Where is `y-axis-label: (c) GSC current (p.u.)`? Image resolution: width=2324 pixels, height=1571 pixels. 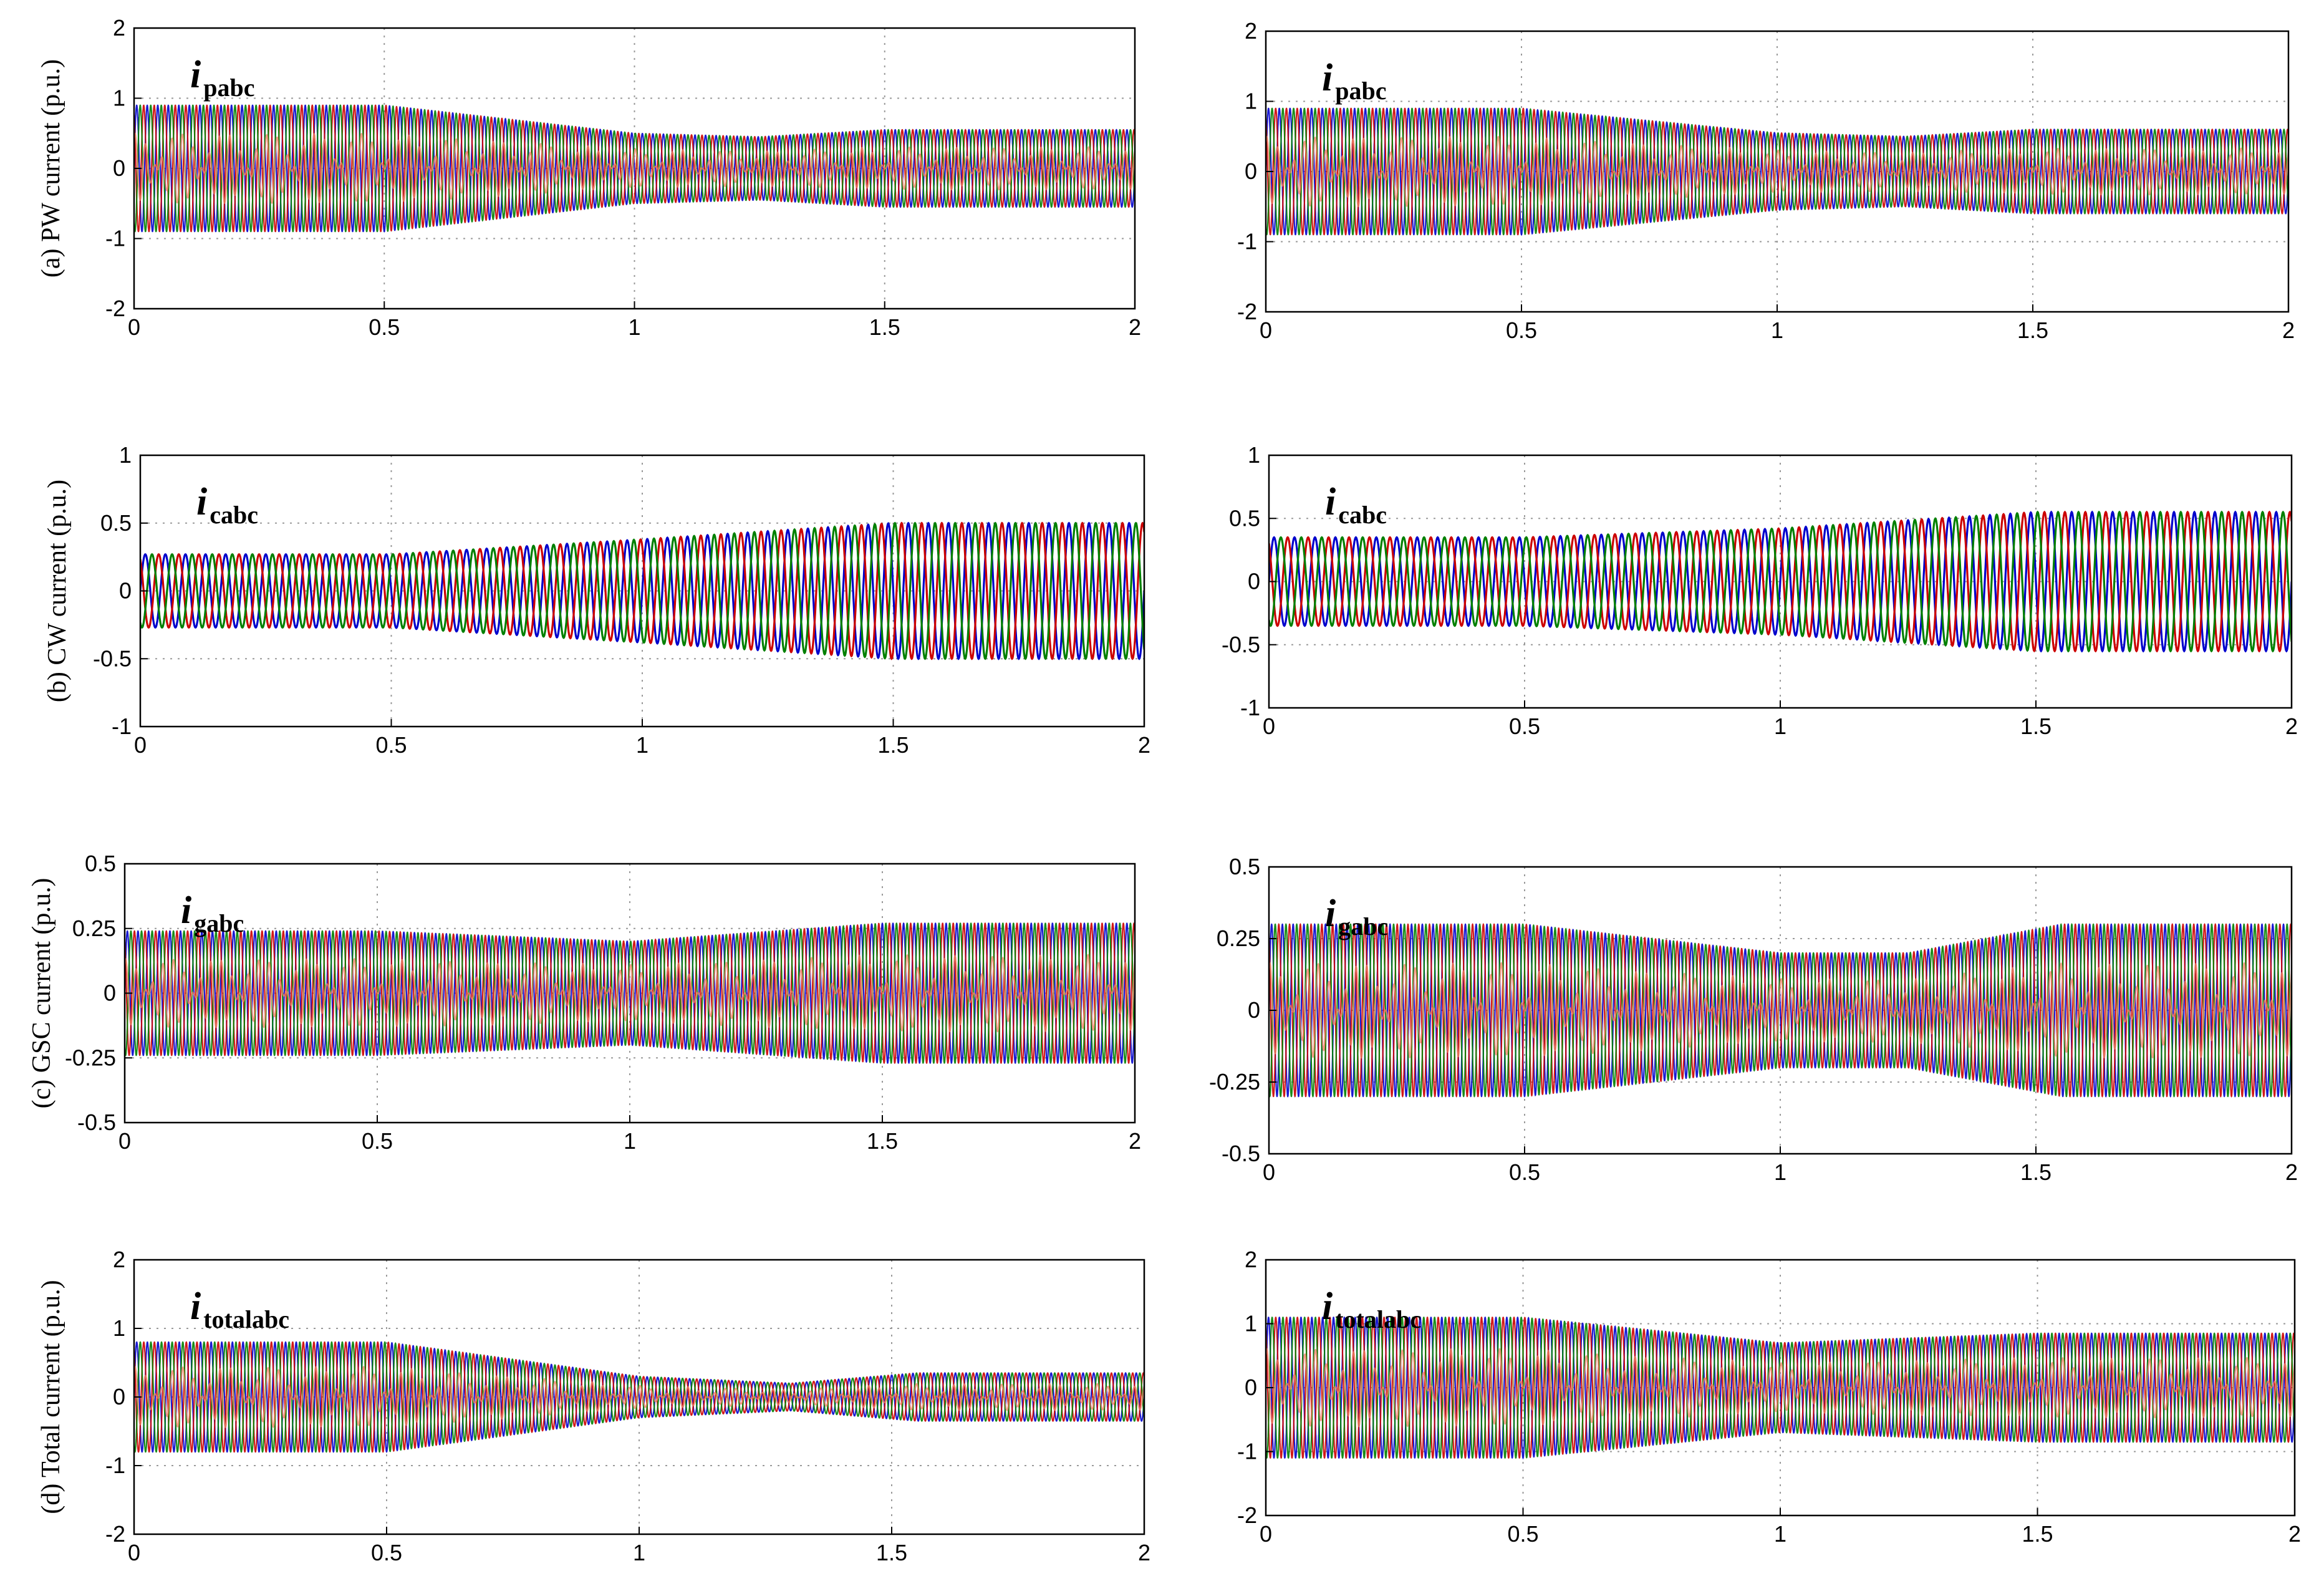 y-axis-label: (c) GSC current (p.u.) is located at coordinates (41, 994).